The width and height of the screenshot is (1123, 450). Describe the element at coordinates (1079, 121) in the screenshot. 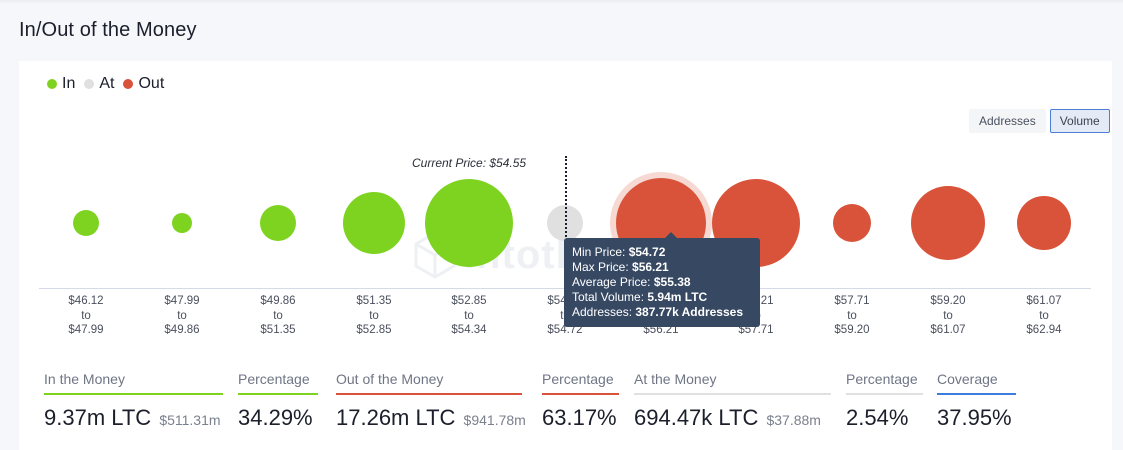

I see `volume-button: Volume` at that location.